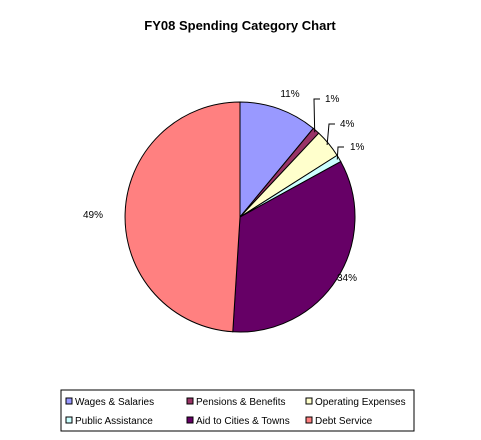  What do you see at coordinates (344, 421) in the screenshot?
I see `legend-label-debt-service: Debt Service` at bounding box center [344, 421].